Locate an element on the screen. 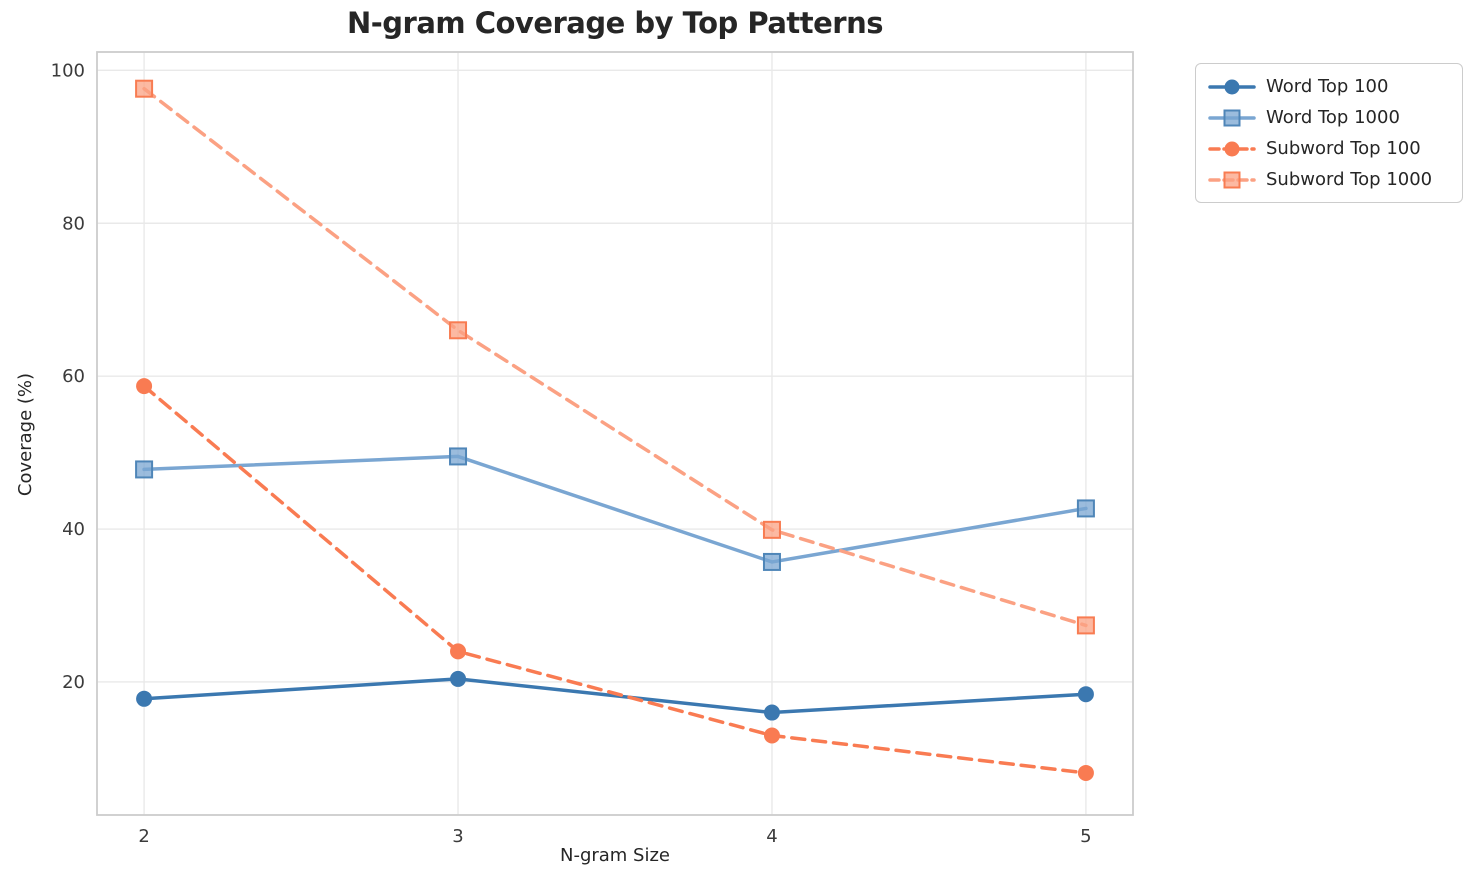 The image size is (1478, 885). x-tick-label: 5 is located at coordinates (1085, 836).